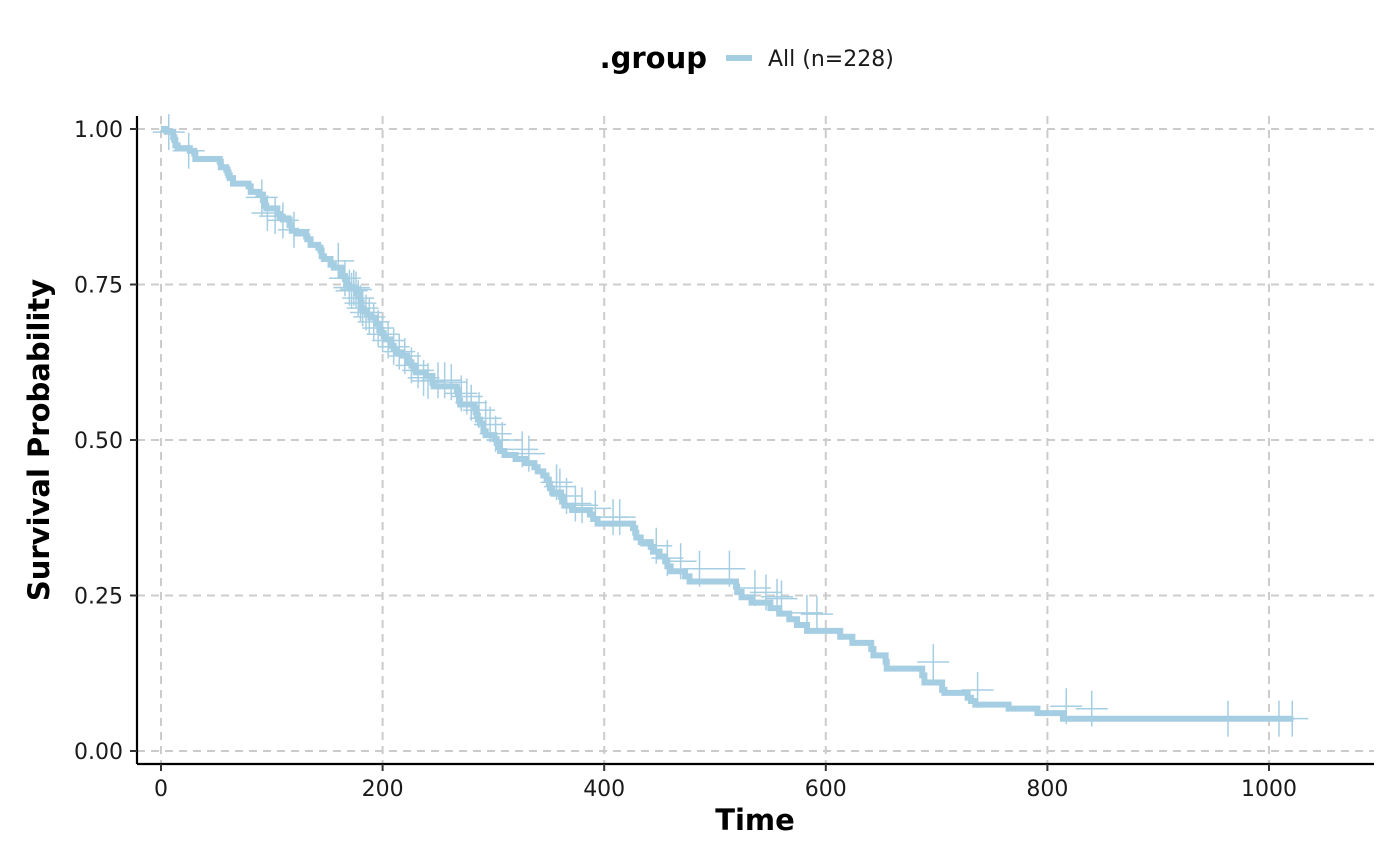  What do you see at coordinates (725, 783) in the screenshot?
I see `x-axis-ticks: 0 200 400 600 800 1000` at bounding box center [725, 783].